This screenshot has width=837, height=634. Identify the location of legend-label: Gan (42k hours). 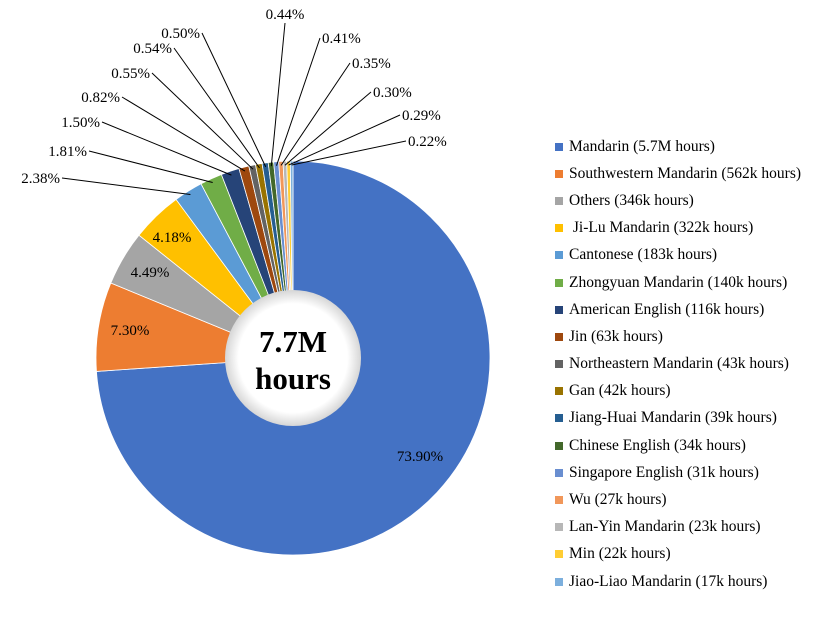
(620, 391).